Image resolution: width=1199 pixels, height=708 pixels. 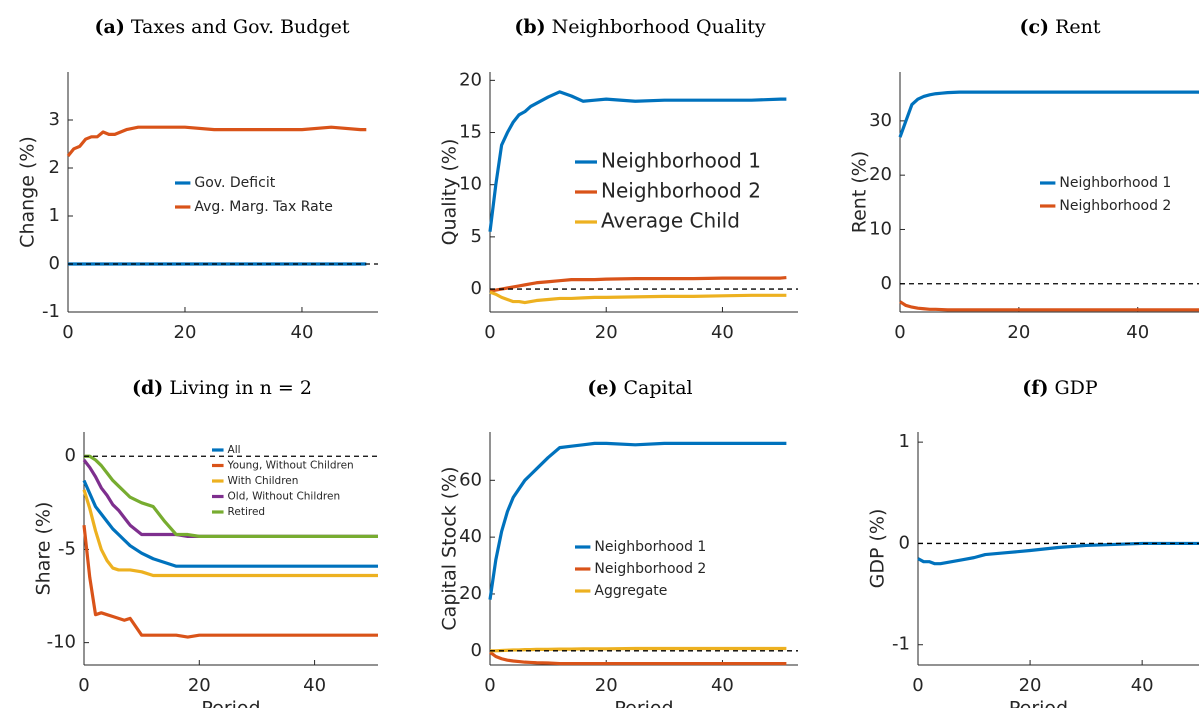 I want to click on y-tick-label: 40, so click(x=470, y=536).